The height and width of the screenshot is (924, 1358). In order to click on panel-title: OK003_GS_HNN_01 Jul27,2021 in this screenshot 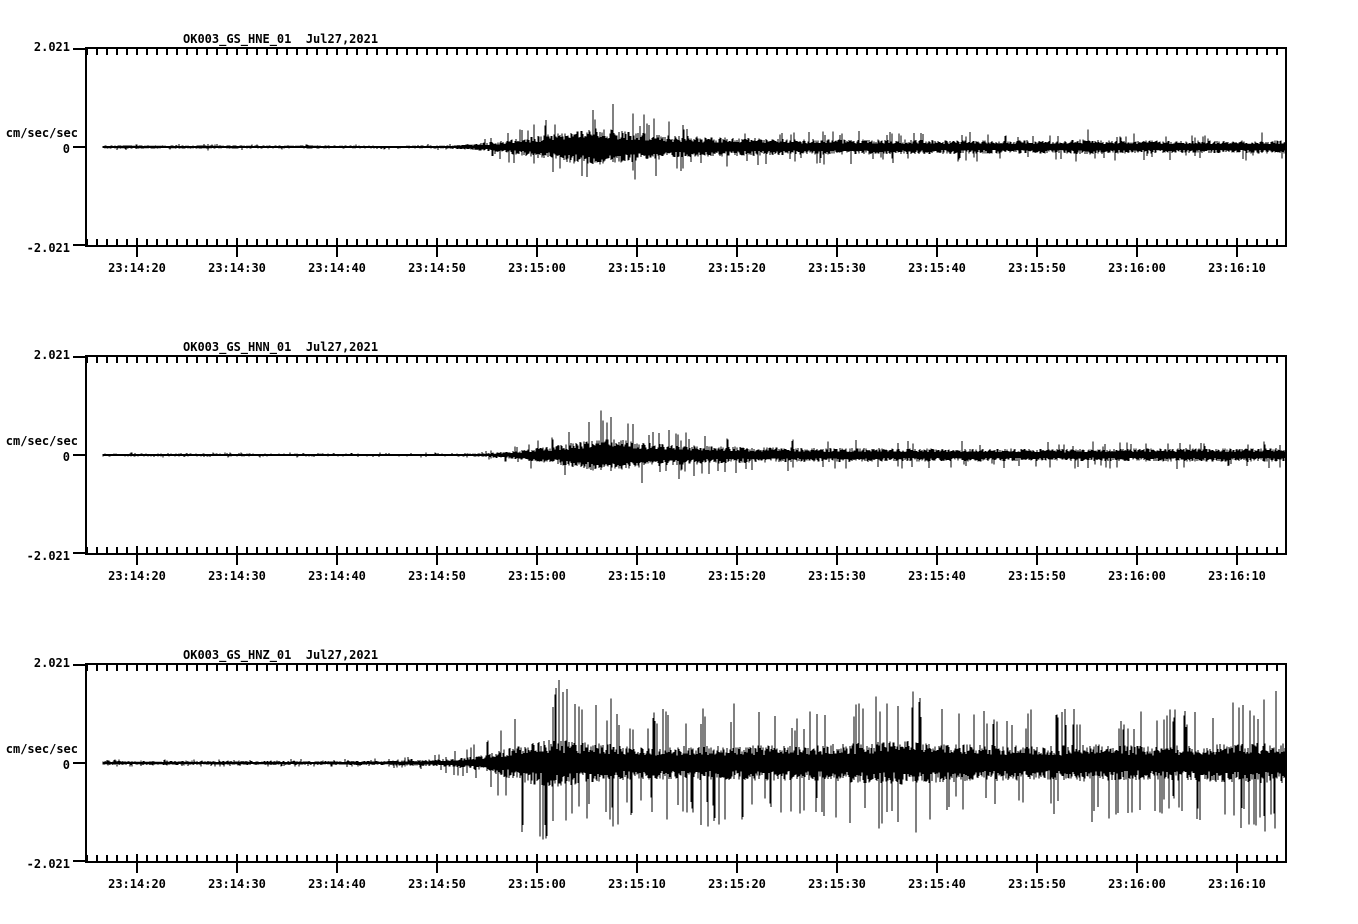, I will do `click(281, 347)`.